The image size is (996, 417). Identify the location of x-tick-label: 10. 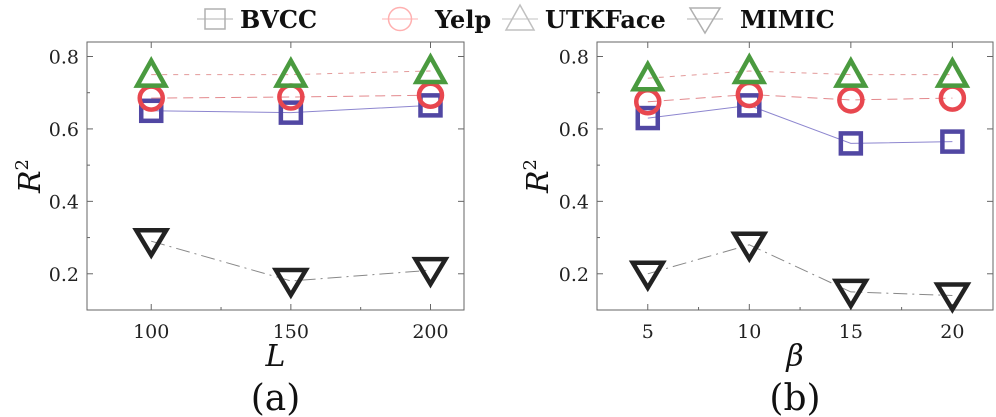
(749, 332).